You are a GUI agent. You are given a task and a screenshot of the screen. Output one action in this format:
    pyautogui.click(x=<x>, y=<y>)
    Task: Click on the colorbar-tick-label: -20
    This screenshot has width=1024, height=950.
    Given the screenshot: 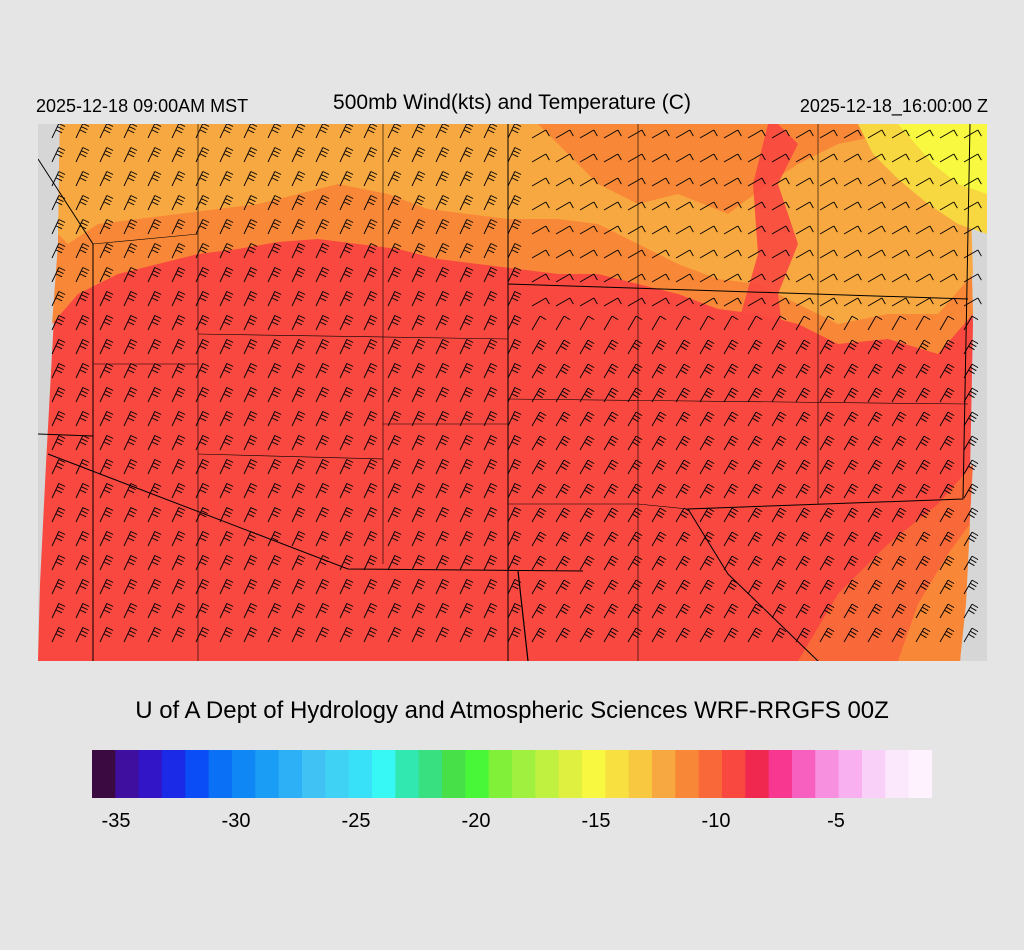 What is the action you would take?
    pyautogui.click(x=476, y=821)
    